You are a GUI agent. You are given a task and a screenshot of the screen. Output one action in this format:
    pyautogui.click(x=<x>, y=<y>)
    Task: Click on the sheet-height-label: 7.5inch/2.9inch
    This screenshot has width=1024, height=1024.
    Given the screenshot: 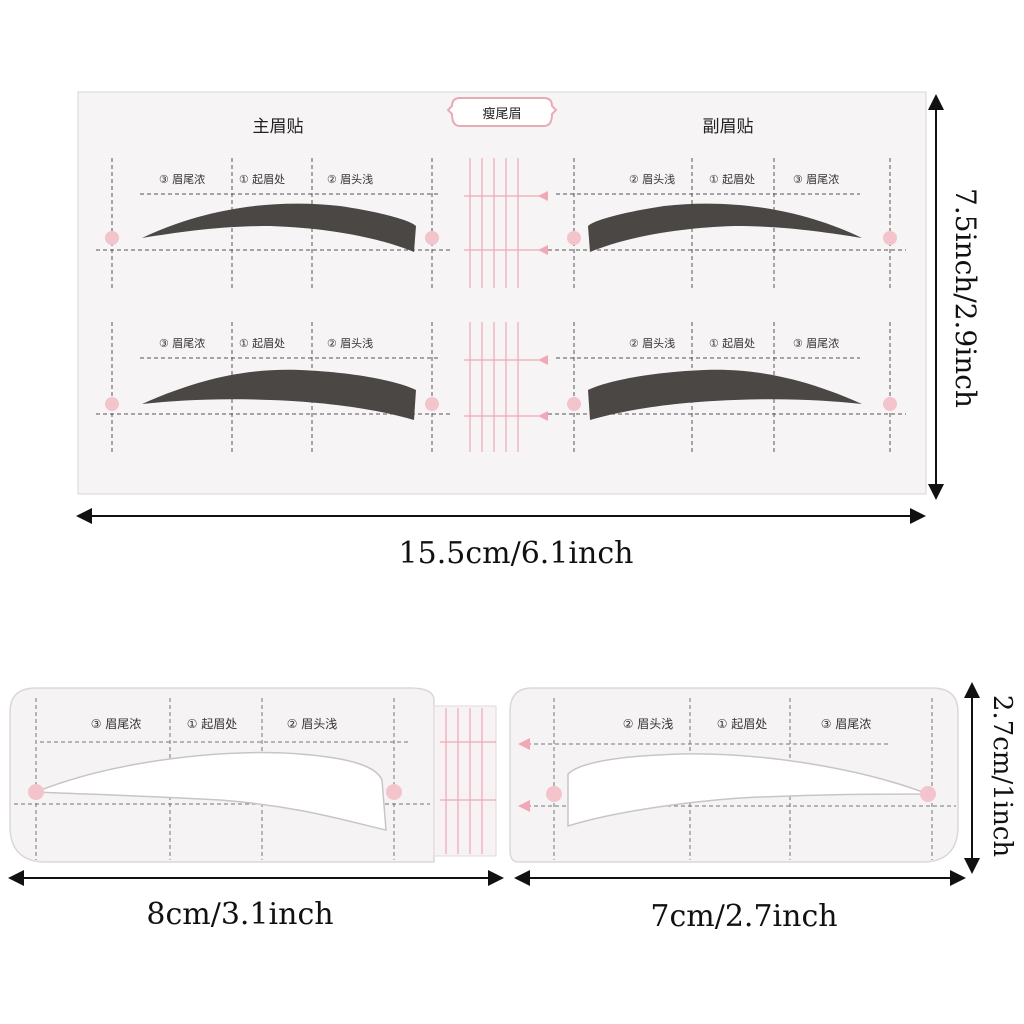 What is the action you would take?
    pyautogui.click(x=965, y=298)
    